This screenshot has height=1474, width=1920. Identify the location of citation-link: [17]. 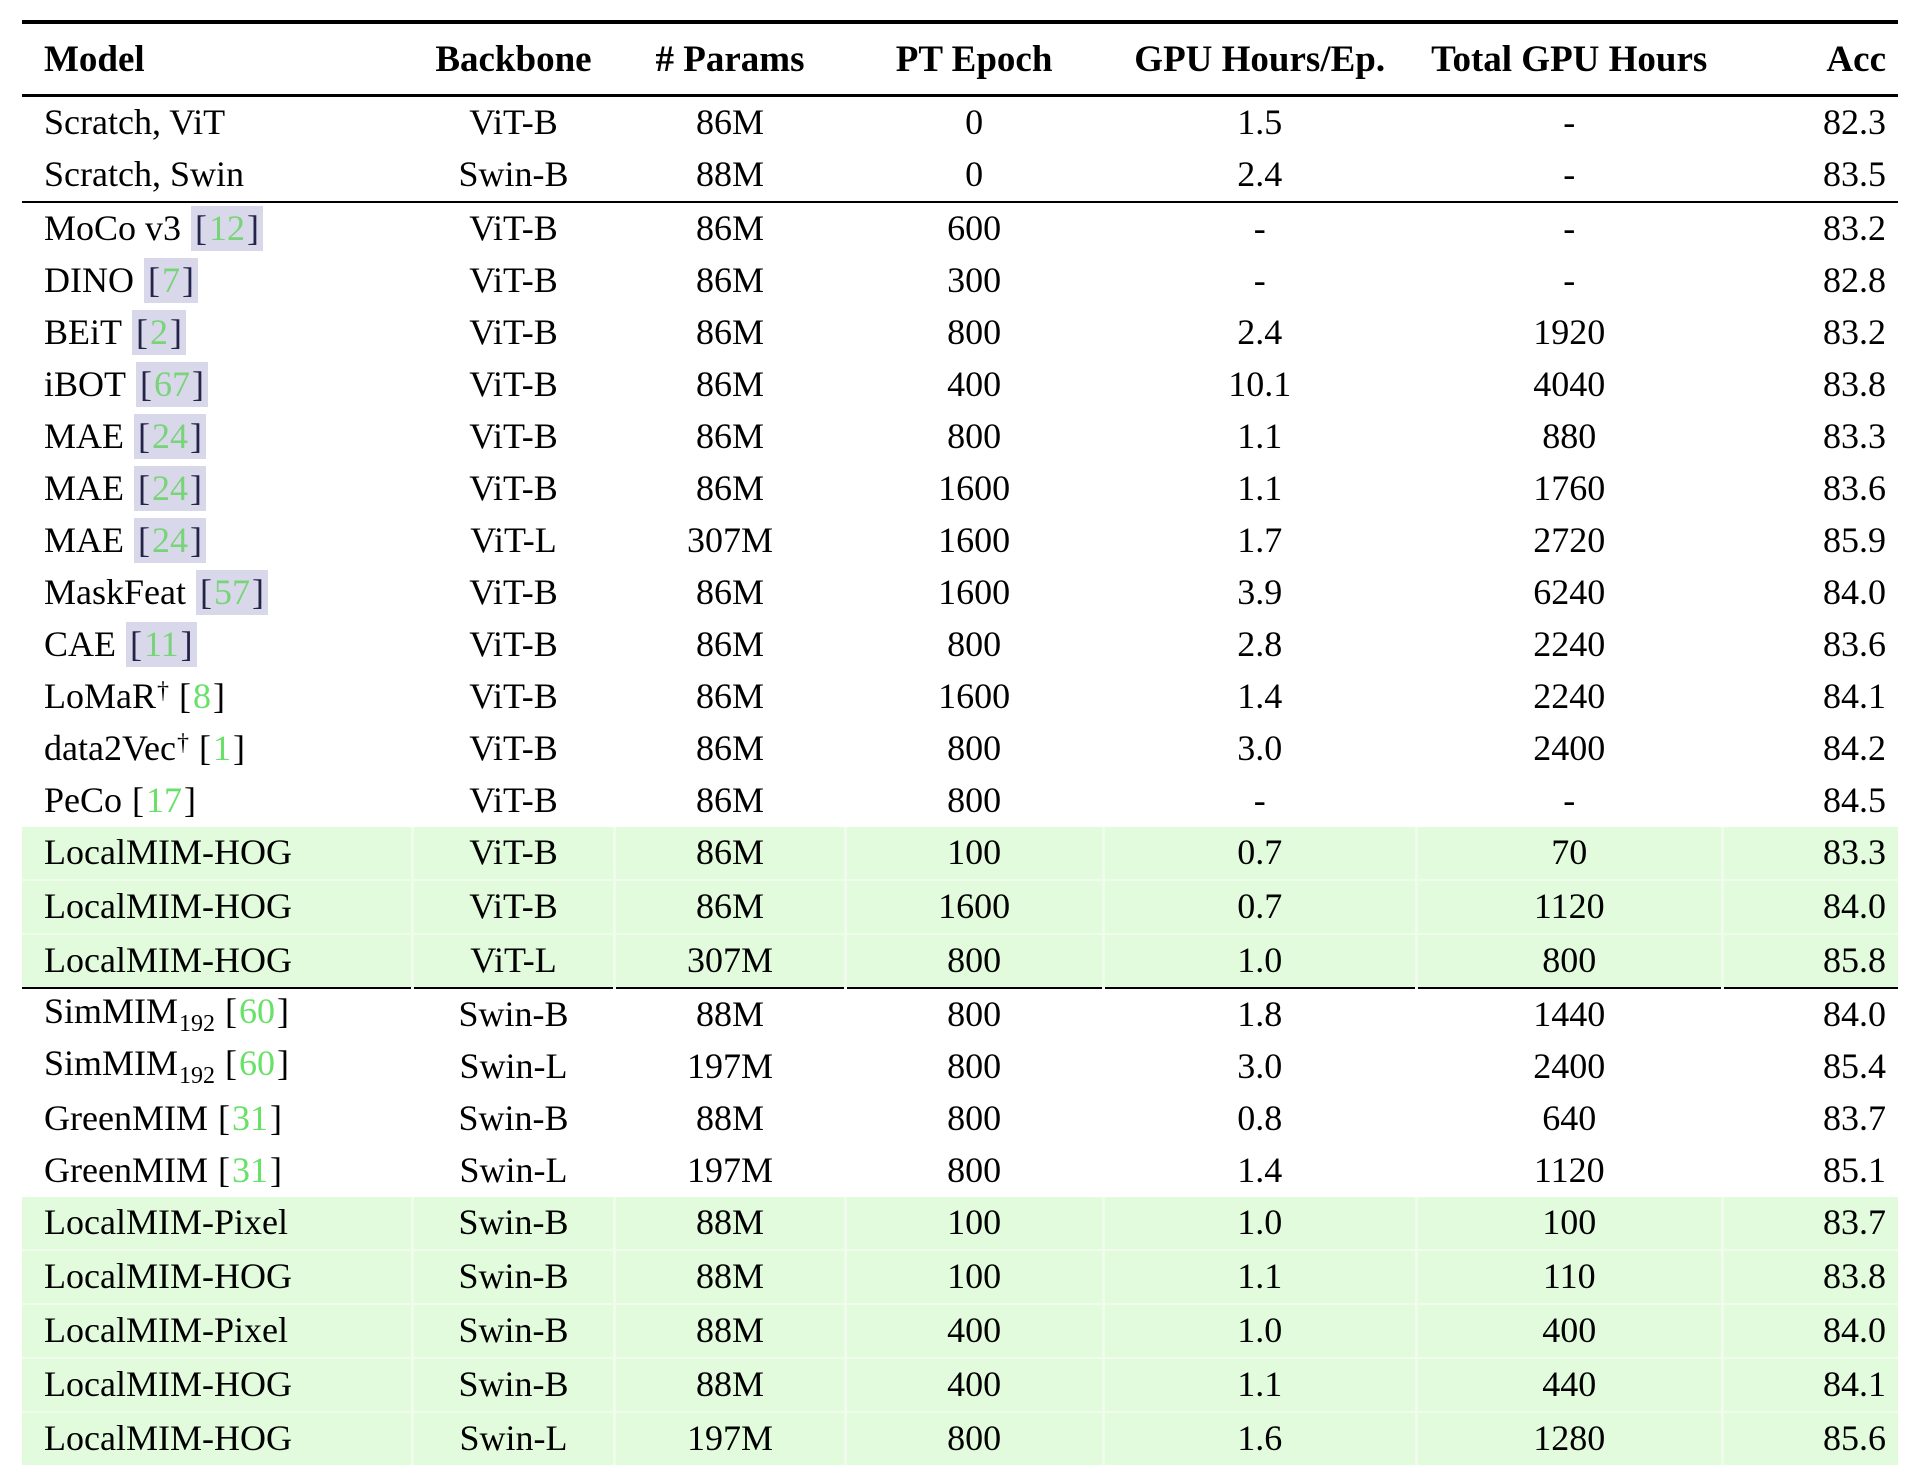
(164, 800).